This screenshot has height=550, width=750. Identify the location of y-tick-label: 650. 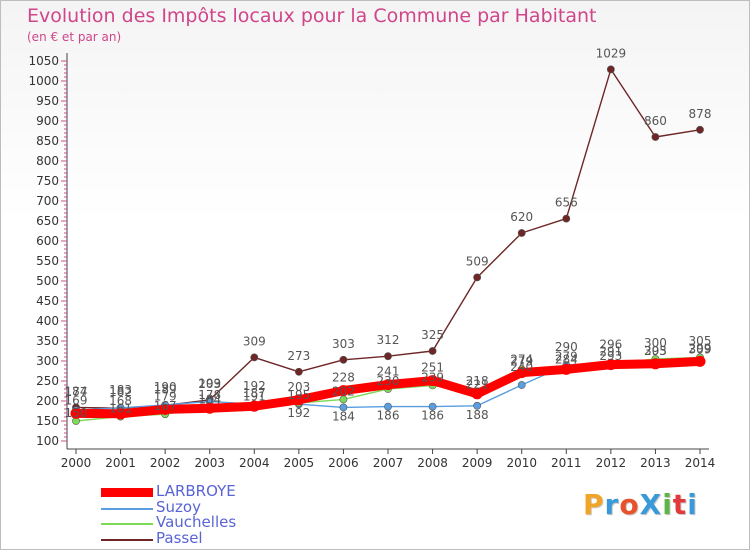
(47, 221).